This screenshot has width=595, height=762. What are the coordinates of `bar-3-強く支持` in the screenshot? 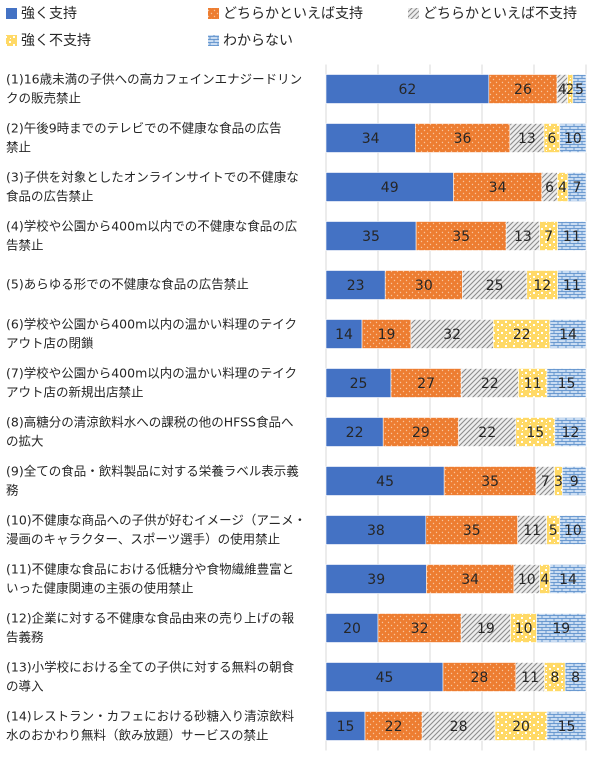 It's located at (389, 187).